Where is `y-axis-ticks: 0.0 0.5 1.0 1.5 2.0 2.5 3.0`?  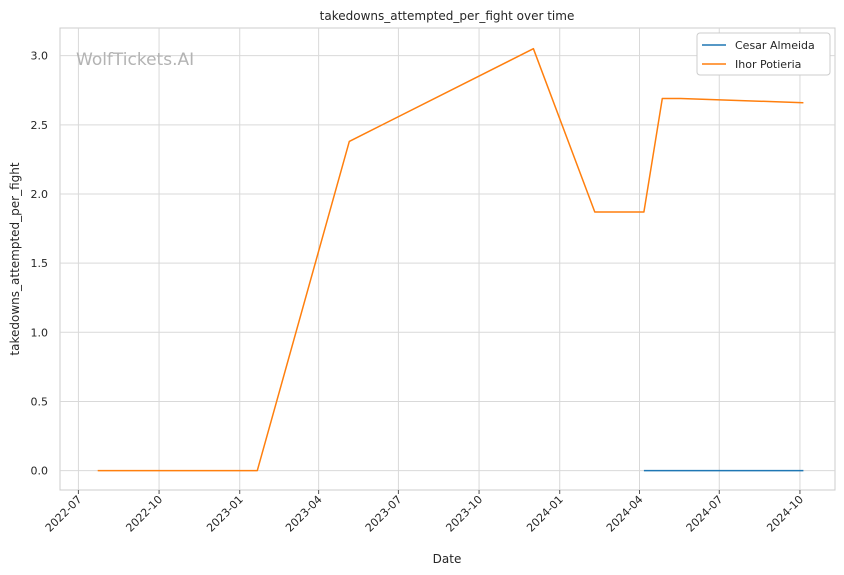 y-axis-ticks: 0.0 0.5 1.0 1.5 2.0 2.5 3.0 is located at coordinates (40, 264).